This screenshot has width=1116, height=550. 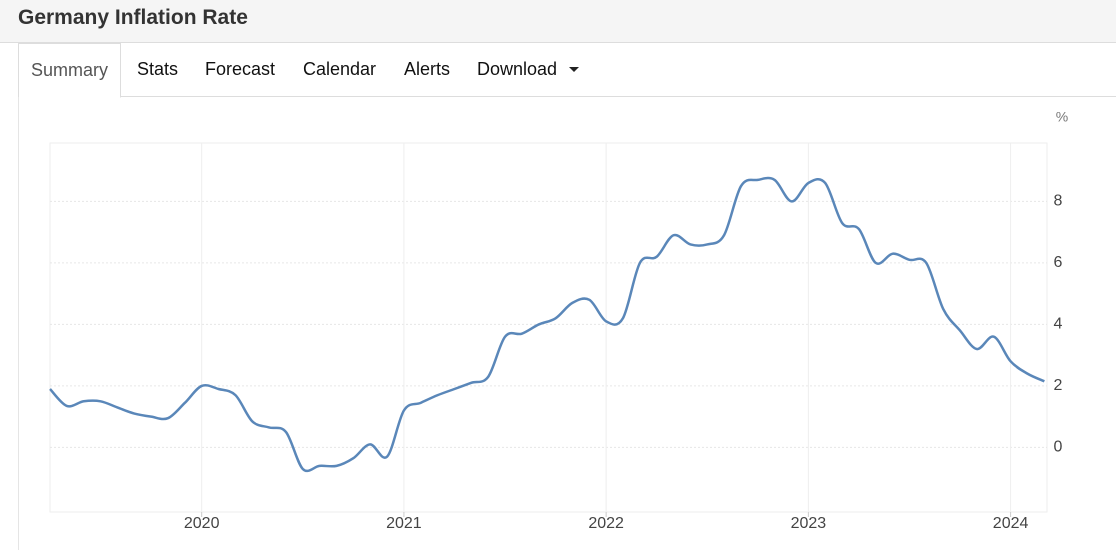 I want to click on y-tick-label: 2, so click(x=1058, y=385).